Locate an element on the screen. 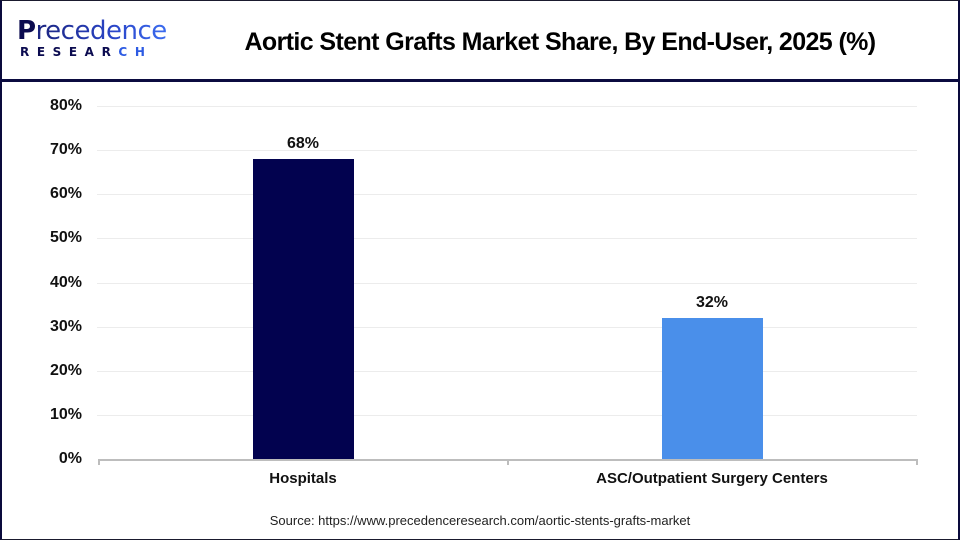  logo-p-glyph: P is located at coordinates (26, 31).